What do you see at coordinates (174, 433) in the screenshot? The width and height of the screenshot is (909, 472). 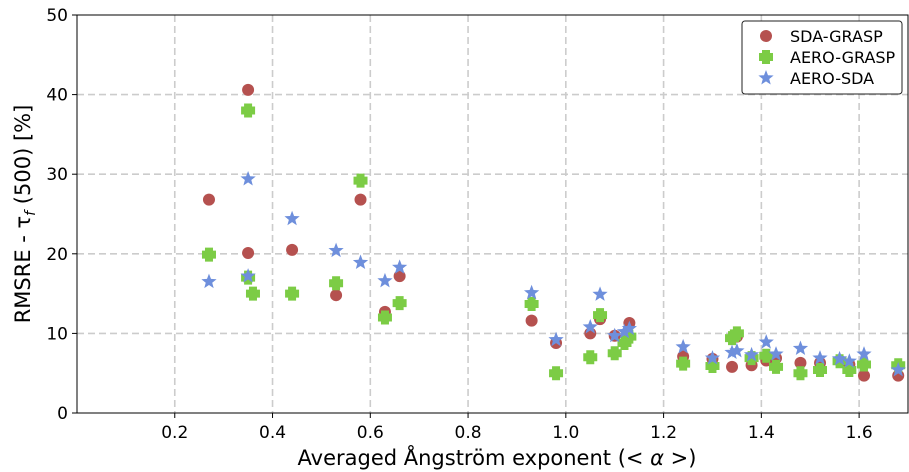 I see `x-tick-label: 0.2` at bounding box center [174, 433].